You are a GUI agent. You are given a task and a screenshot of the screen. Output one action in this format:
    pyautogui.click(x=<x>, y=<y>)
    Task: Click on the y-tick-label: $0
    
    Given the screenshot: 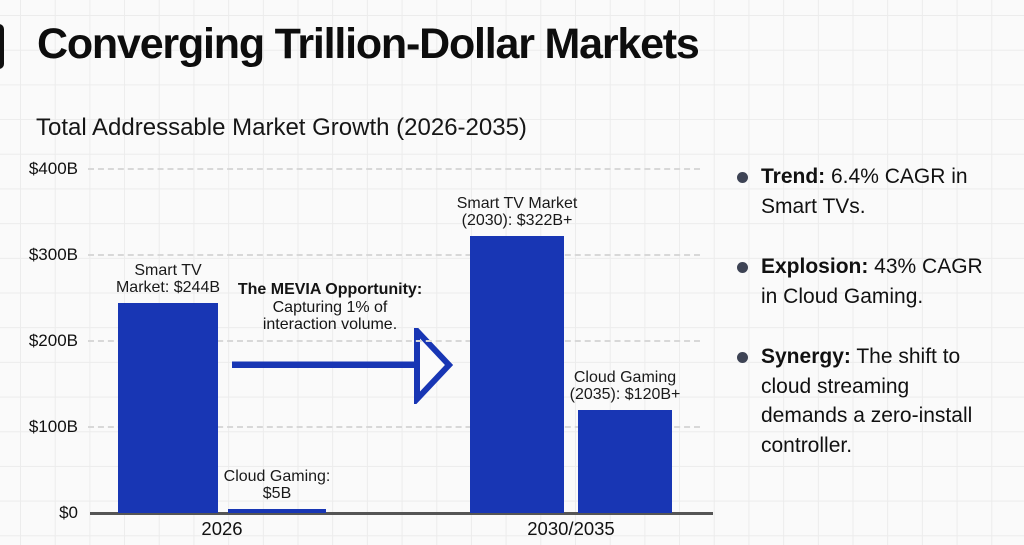 What is the action you would take?
    pyautogui.click(x=68, y=512)
    